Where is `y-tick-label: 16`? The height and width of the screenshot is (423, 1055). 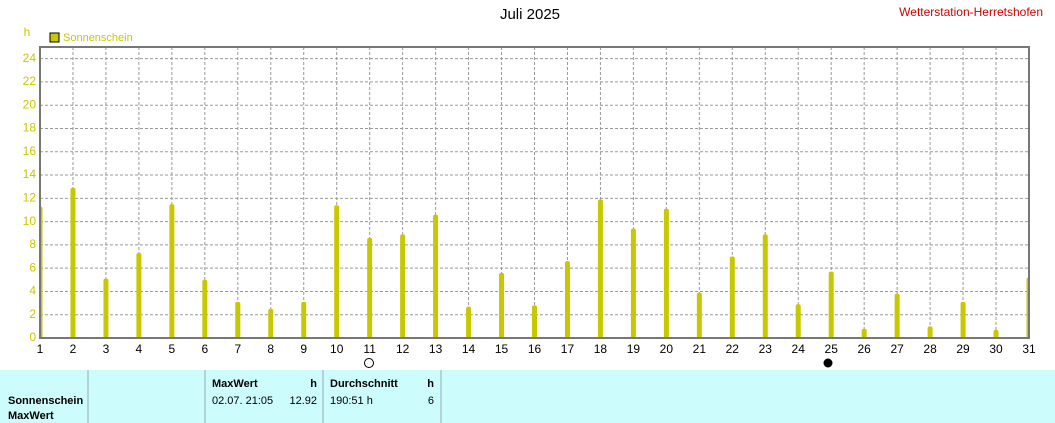 y-tick-label: 16 is located at coordinates (30, 151).